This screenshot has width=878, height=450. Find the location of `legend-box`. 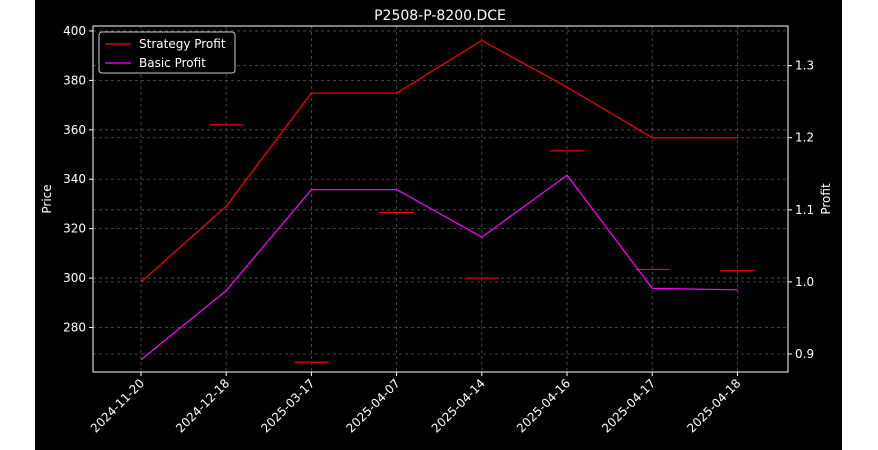

legend-box is located at coordinates (167, 52).